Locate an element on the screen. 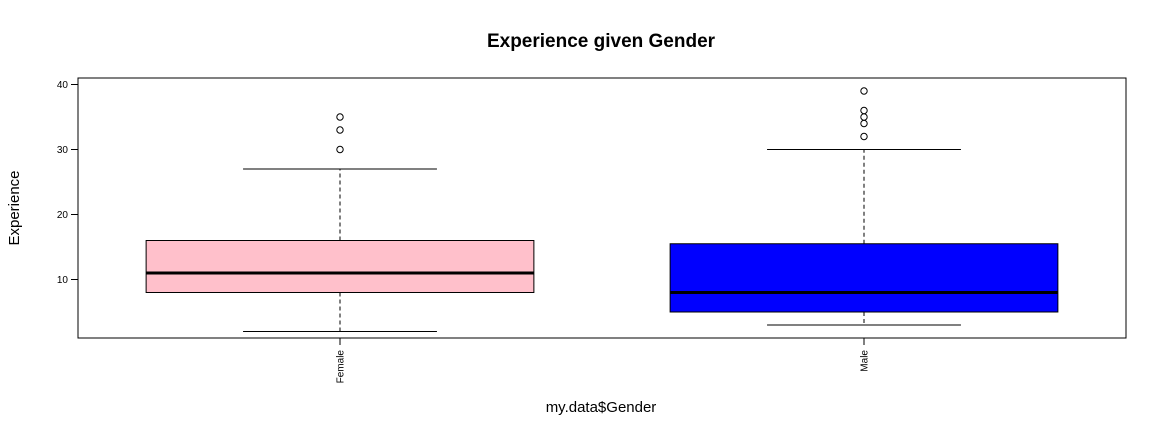 The height and width of the screenshot is (436, 1166). x-tick-label: Female is located at coordinates (341, 367).